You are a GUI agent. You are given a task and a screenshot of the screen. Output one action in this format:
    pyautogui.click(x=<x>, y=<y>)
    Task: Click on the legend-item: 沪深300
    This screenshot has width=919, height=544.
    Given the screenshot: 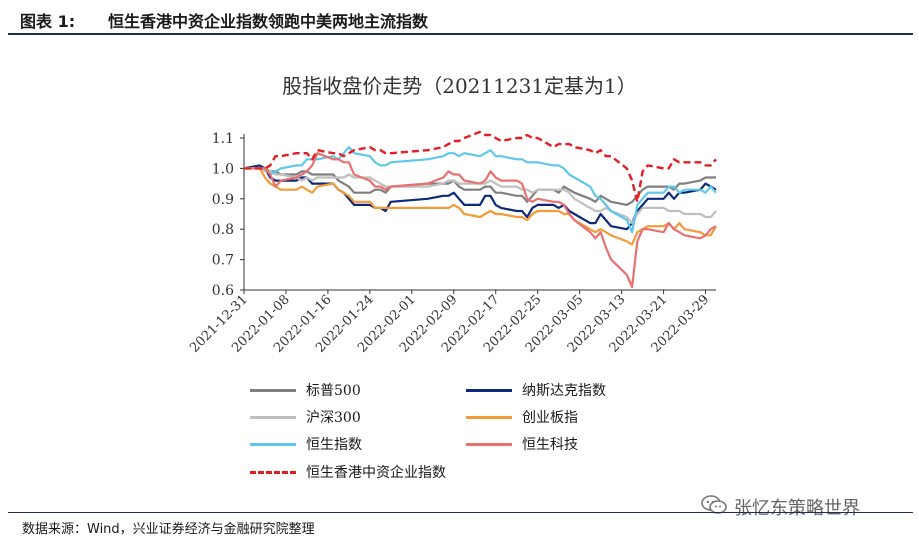 What is the action you would take?
    pyautogui.click(x=370, y=417)
    